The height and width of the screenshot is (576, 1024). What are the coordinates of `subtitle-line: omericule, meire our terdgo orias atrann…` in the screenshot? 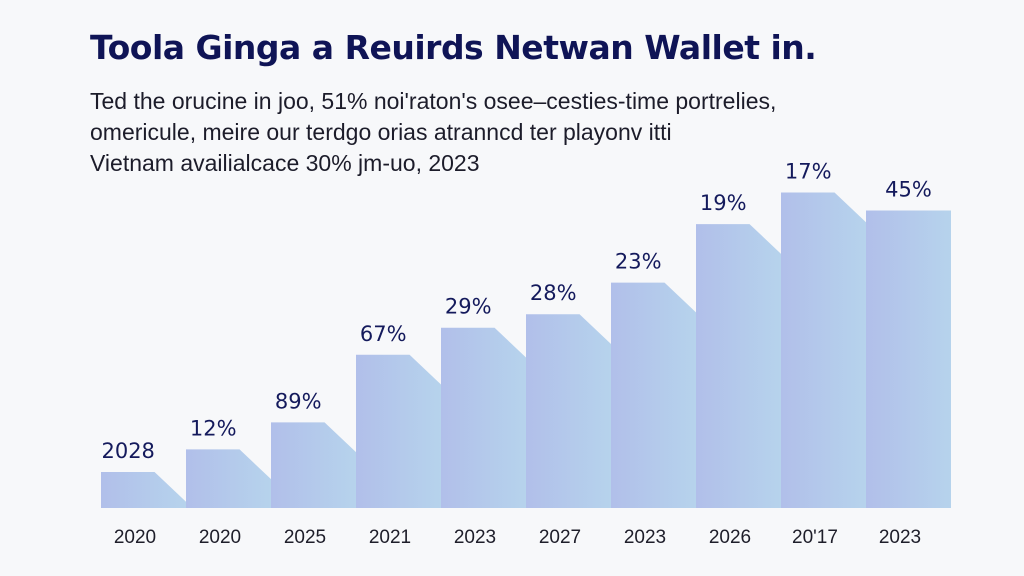 It's located at (381, 132).